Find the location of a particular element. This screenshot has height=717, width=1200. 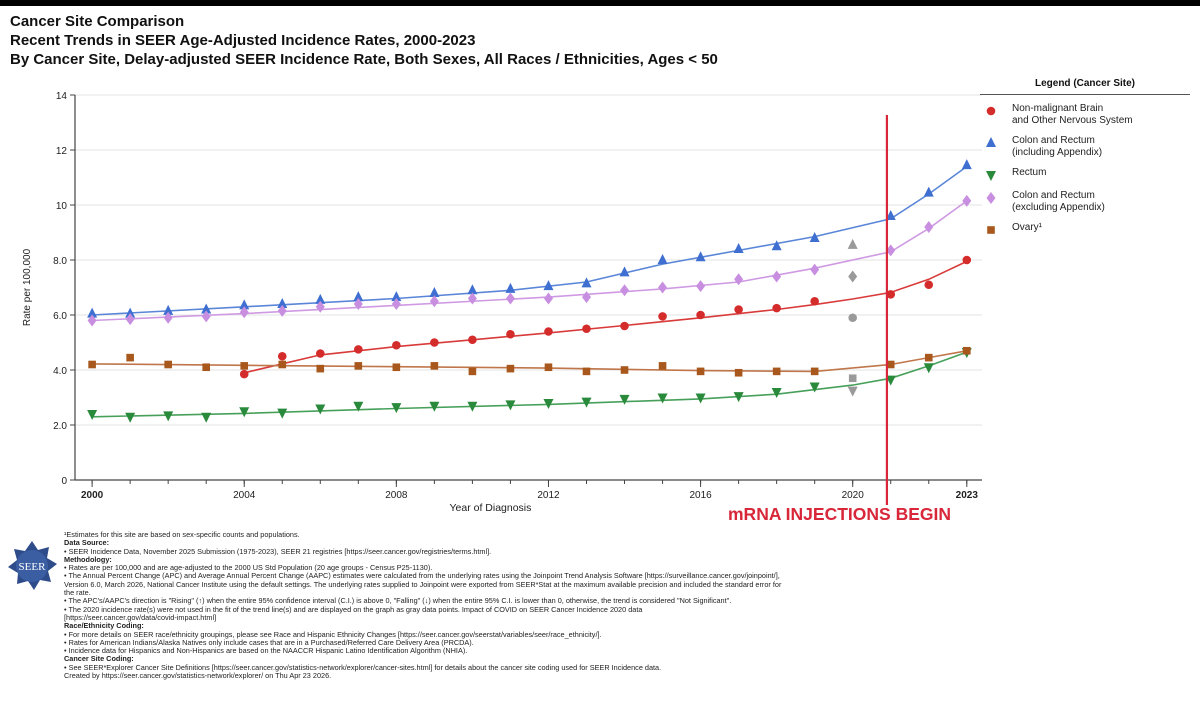

series-1-covid-2020-point is located at coordinates (852, 243).